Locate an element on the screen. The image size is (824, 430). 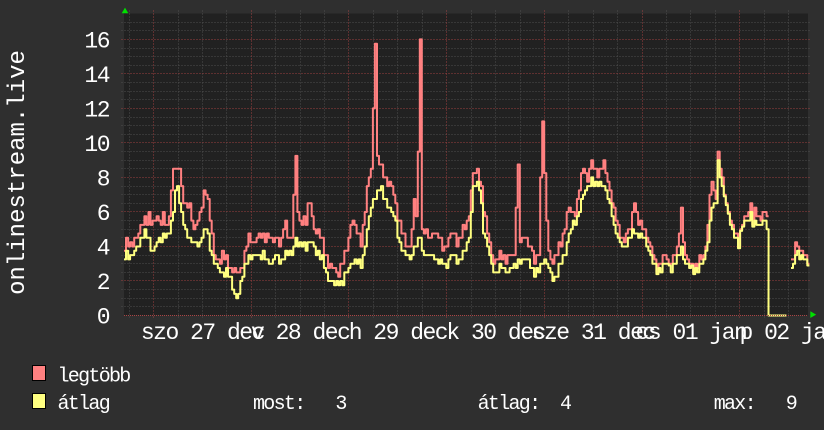
svg-text: most: 3 is located at coordinates (299, 404).